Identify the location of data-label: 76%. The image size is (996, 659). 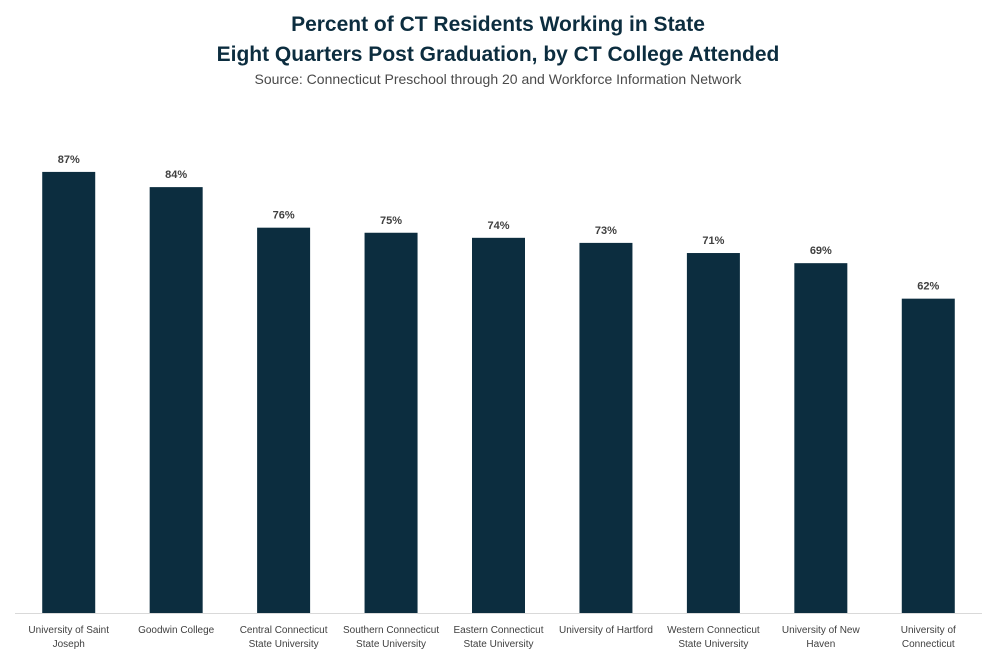
(284, 216).